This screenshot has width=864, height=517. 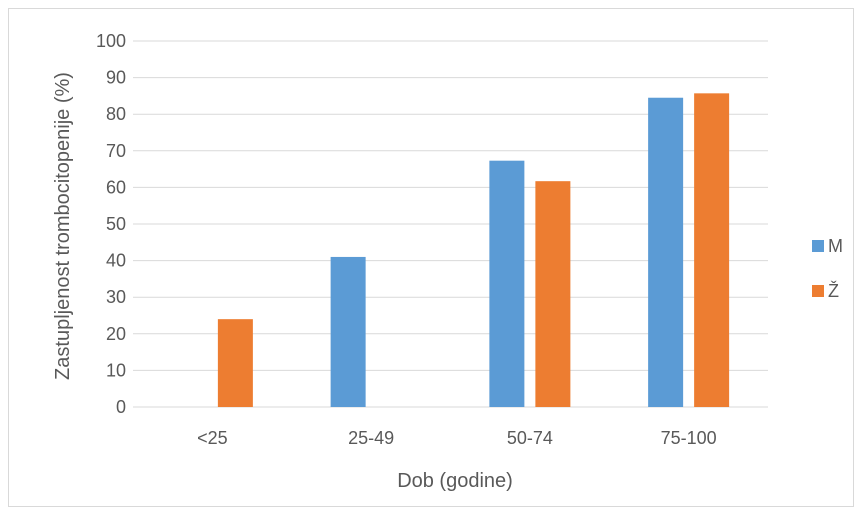 What do you see at coordinates (455, 481) in the screenshot?
I see `x-axis-title: Dob (godine)` at bounding box center [455, 481].